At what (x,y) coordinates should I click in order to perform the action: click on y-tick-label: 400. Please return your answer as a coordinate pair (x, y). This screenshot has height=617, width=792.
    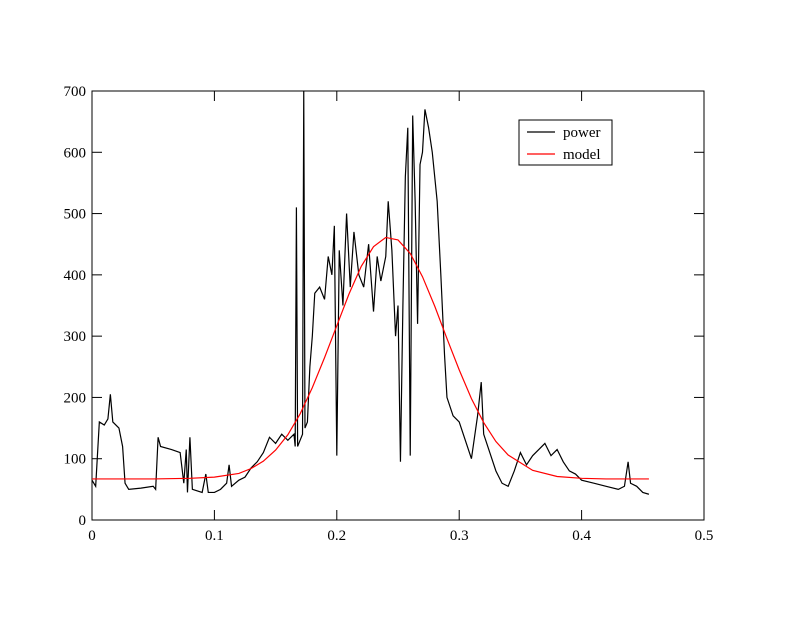
    Looking at the image, I should click on (75, 276).